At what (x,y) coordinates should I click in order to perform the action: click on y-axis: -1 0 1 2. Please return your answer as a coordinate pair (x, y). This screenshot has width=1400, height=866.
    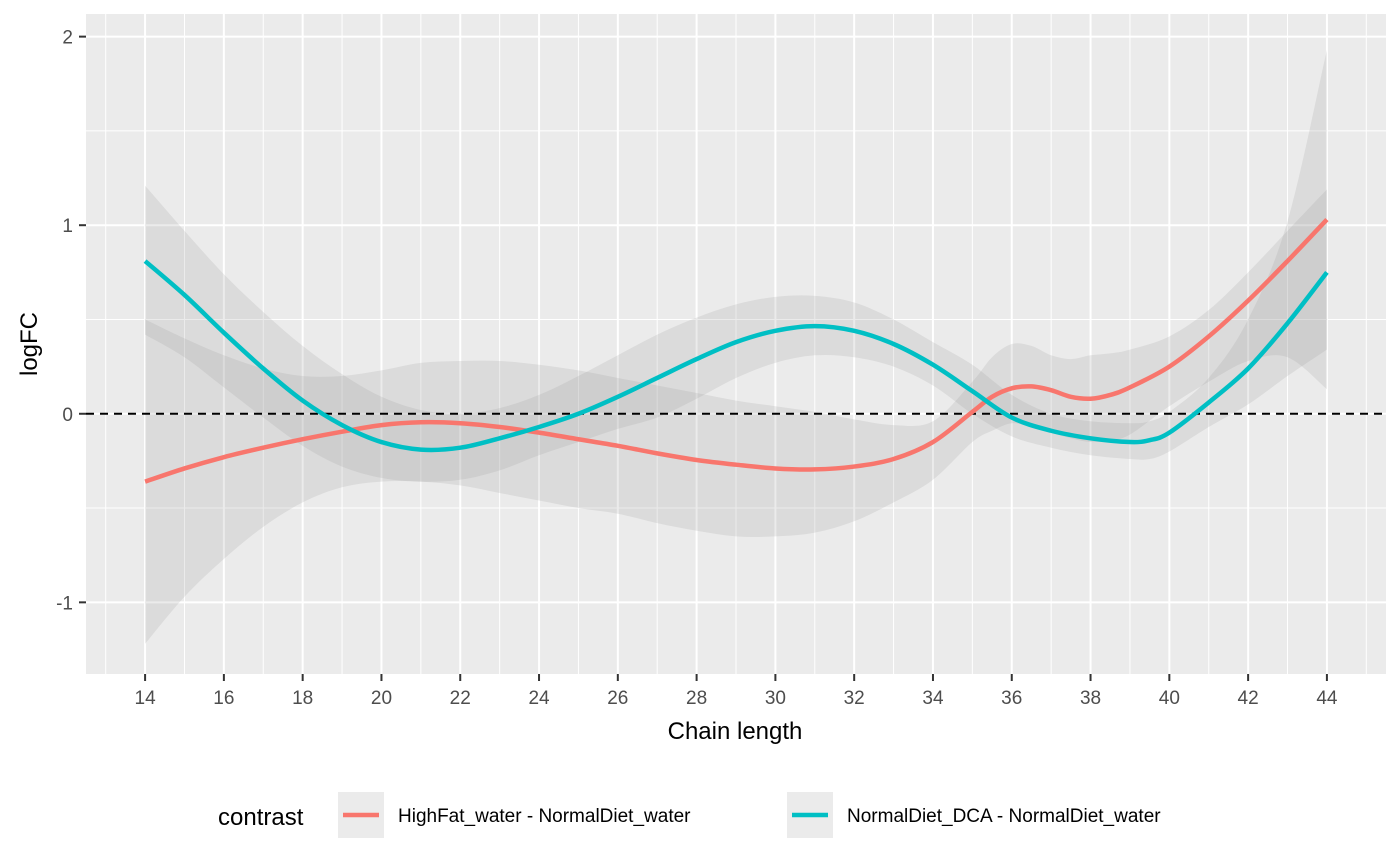
    Looking at the image, I should click on (71, 321).